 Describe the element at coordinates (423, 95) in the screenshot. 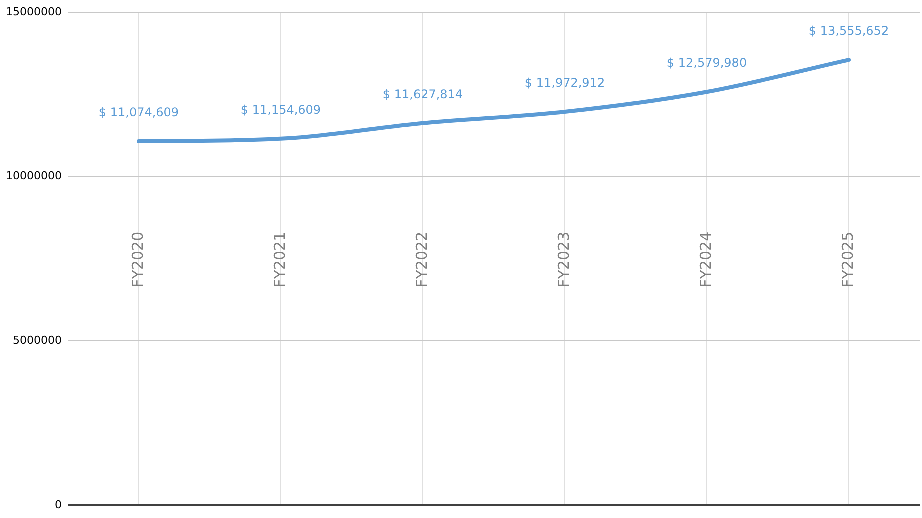

I see `text: $ 11,627,814` at that location.